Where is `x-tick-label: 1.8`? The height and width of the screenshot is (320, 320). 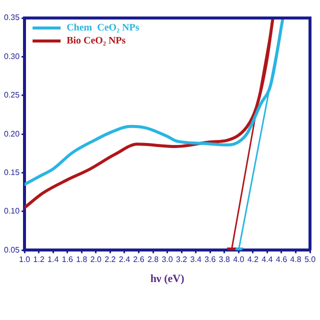 x-tick-label: 1.8 is located at coordinates (82, 259).